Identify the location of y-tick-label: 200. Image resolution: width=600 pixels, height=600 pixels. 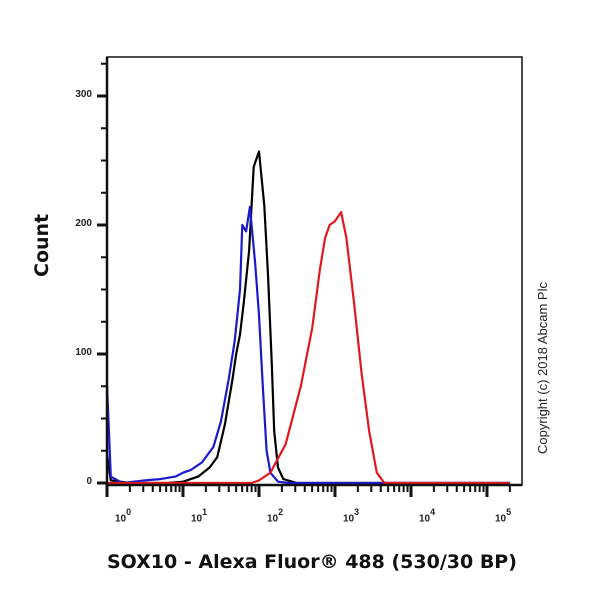
(83, 223).